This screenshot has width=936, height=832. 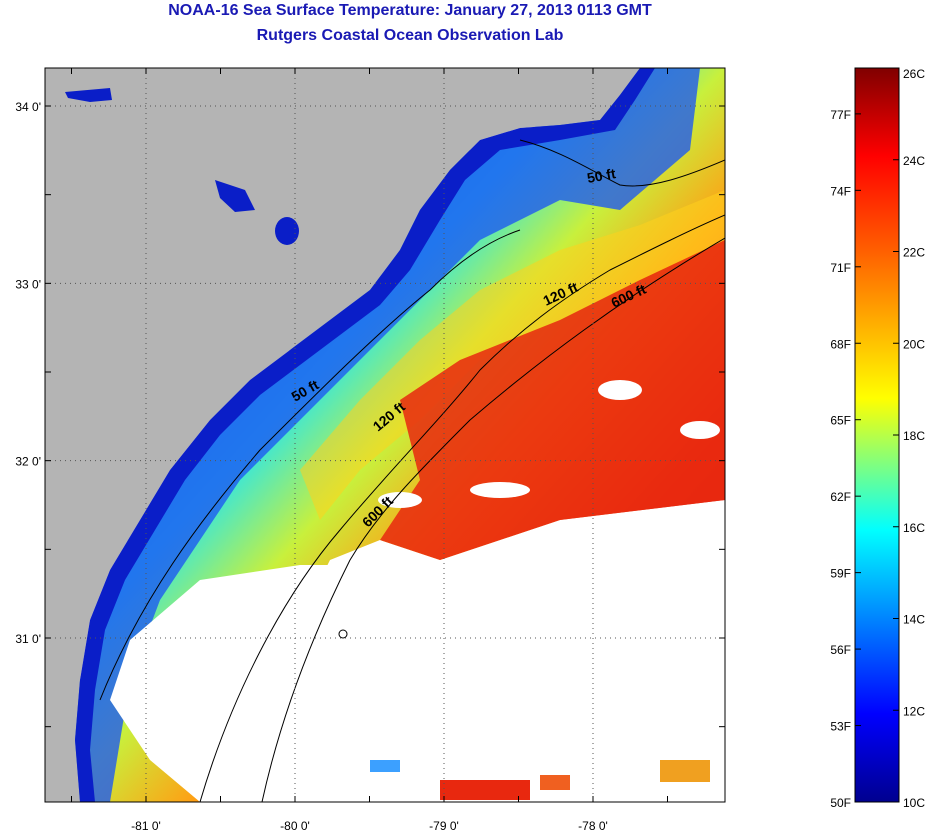 I want to click on colorbar-celsius-label: 26C, so click(x=914, y=74).